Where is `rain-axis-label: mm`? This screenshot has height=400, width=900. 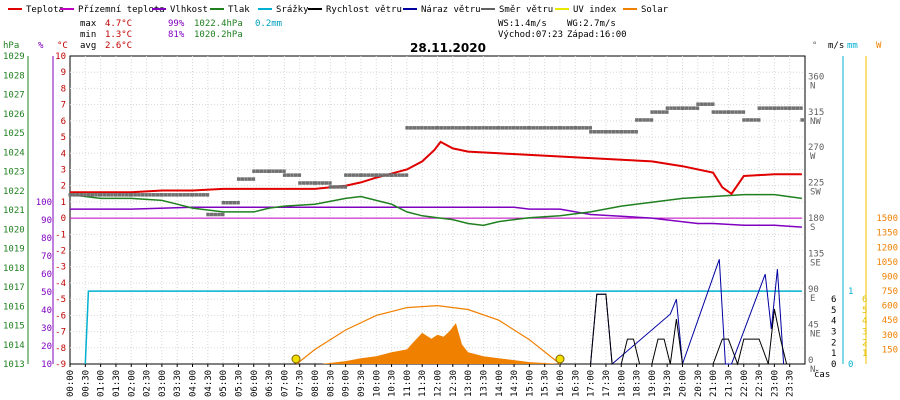 rain-axis-label: mm is located at coordinates (852, 46).